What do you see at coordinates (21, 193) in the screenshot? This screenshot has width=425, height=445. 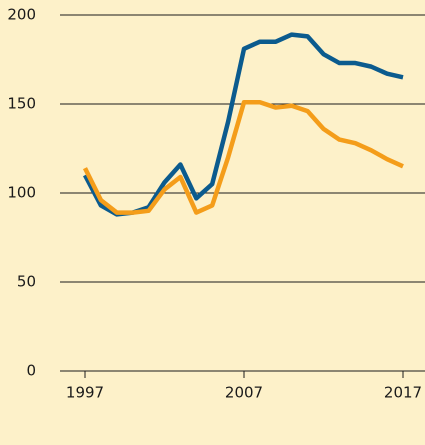 I see `y-tick-label: 100` at bounding box center [21, 193].